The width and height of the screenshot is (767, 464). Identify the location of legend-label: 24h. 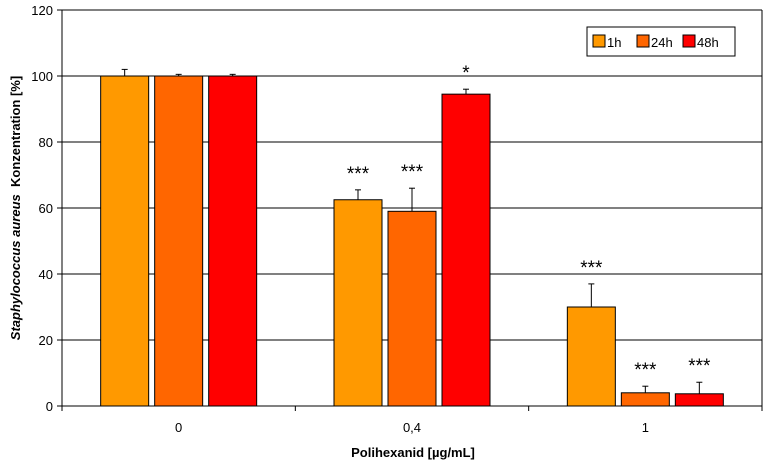
(662, 42).